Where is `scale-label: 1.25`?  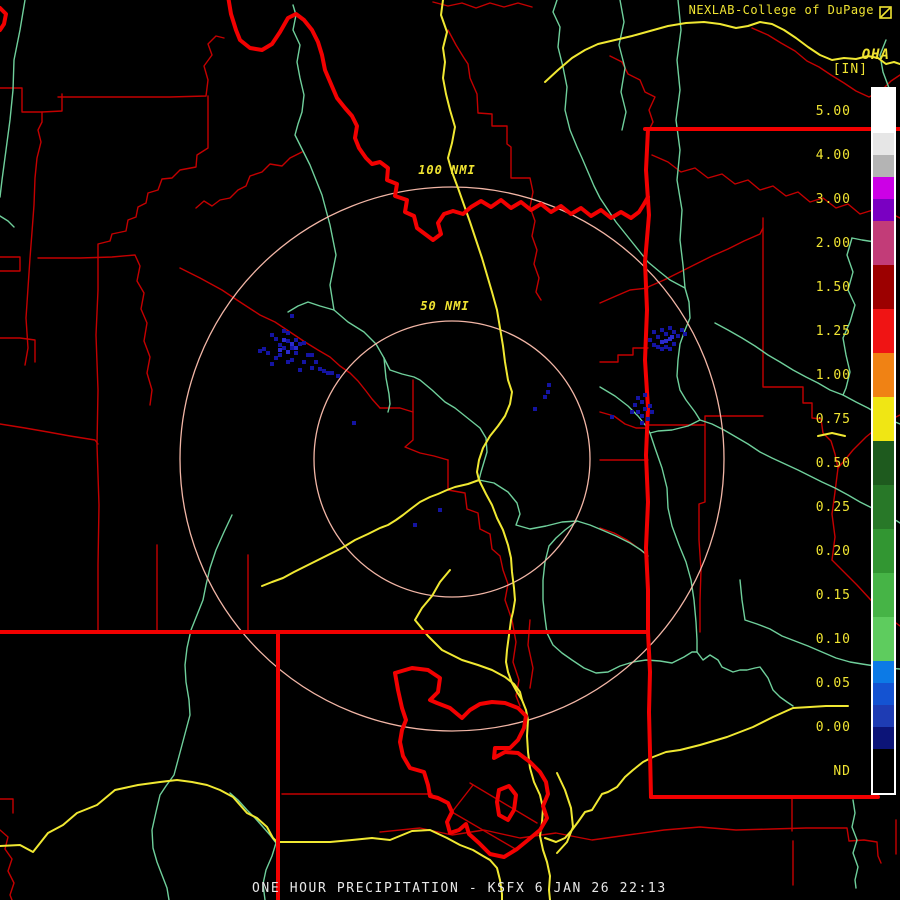 scale-label: 1.25 is located at coordinates (833, 331).